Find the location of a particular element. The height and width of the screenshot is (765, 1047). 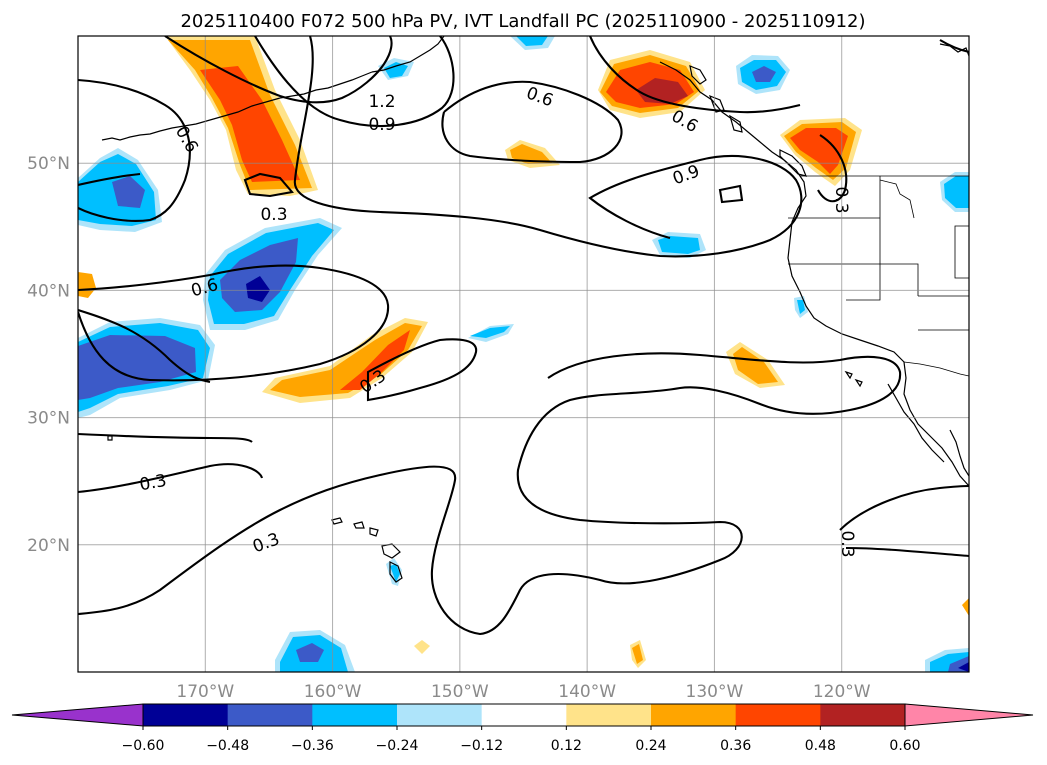

longitude-tick-label: 120°W is located at coordinates (842, 692).